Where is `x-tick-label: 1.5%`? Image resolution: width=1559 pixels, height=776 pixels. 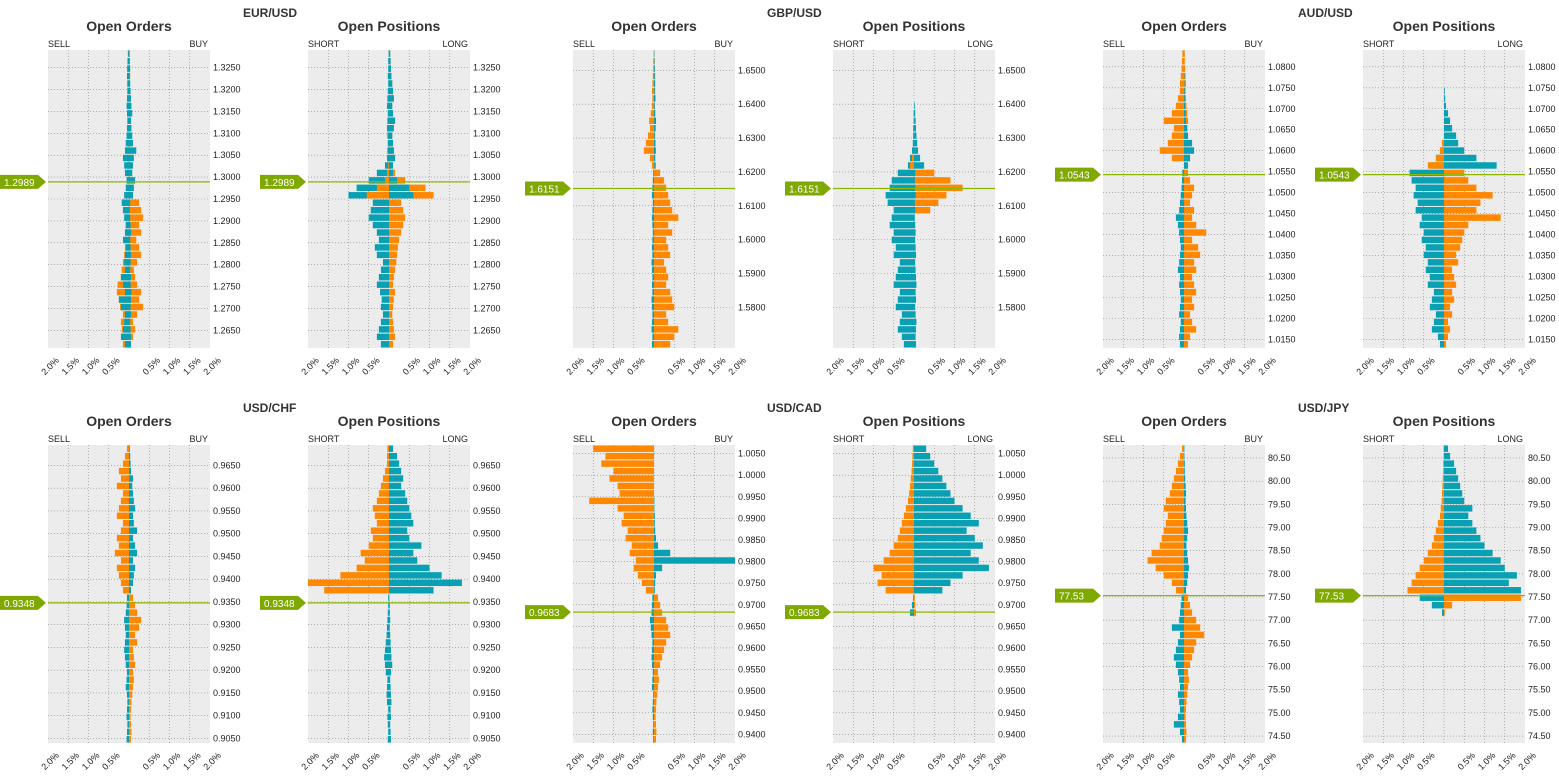
x-tick-label: 1.5% is located at coordinates (452, 760).